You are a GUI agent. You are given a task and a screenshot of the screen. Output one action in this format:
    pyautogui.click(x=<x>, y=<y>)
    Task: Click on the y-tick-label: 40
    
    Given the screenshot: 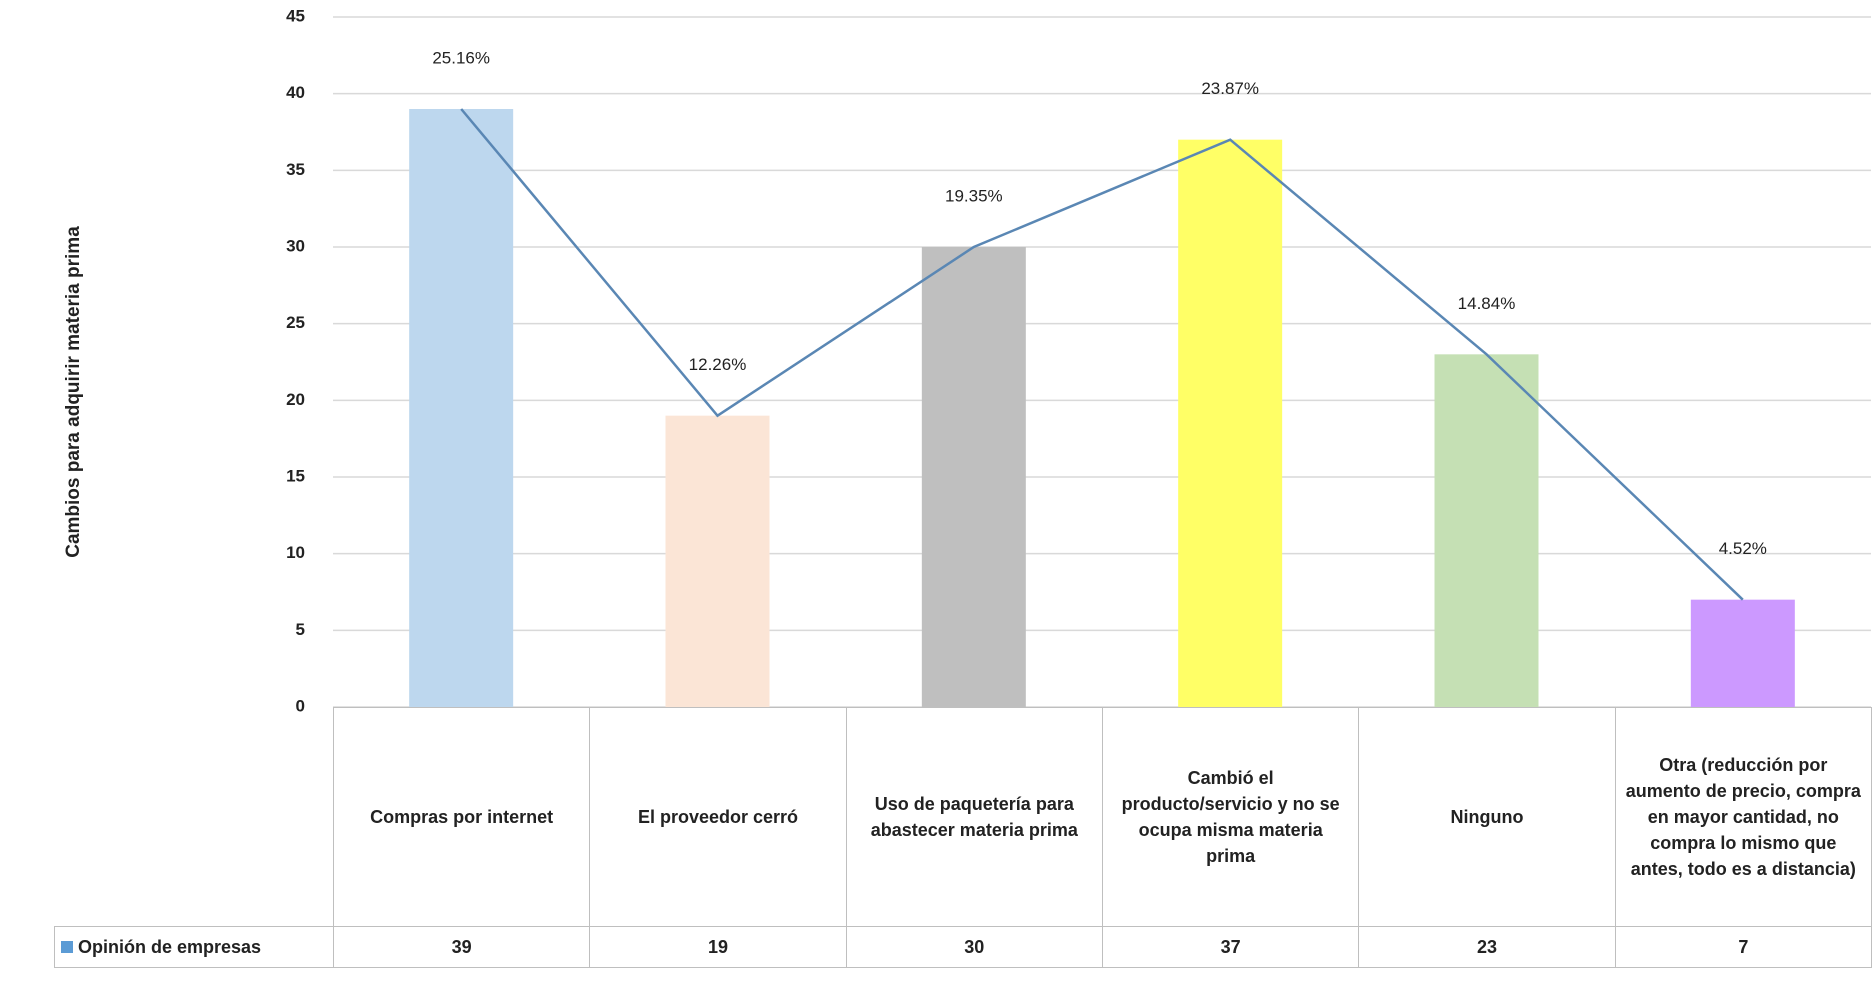 What is the action you would take?
    pyautogui.click(x=295, y=92)
    